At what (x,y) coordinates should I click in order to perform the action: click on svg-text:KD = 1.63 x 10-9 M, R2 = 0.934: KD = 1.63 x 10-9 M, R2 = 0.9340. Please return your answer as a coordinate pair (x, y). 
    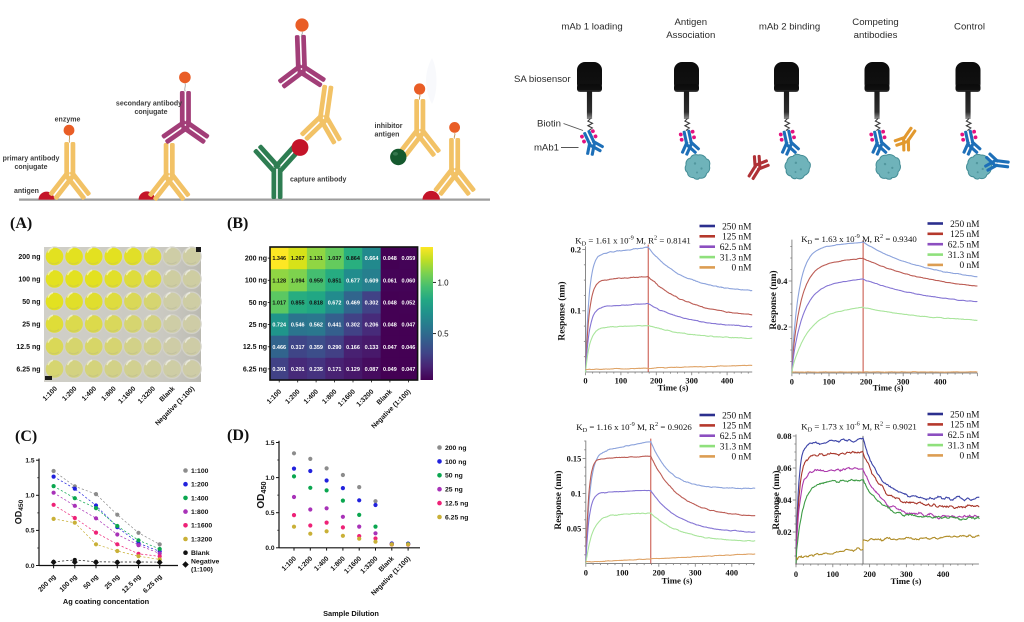
    Looking at the image, I should click on (859, 239).